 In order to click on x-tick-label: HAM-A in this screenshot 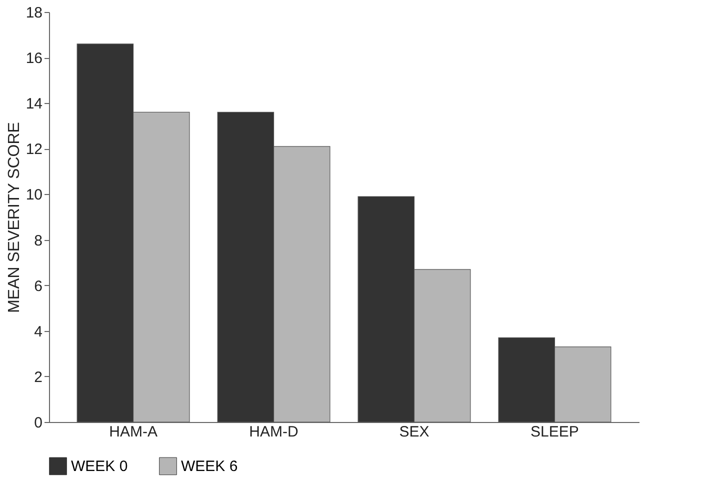, I will do `click(133, 432)`.